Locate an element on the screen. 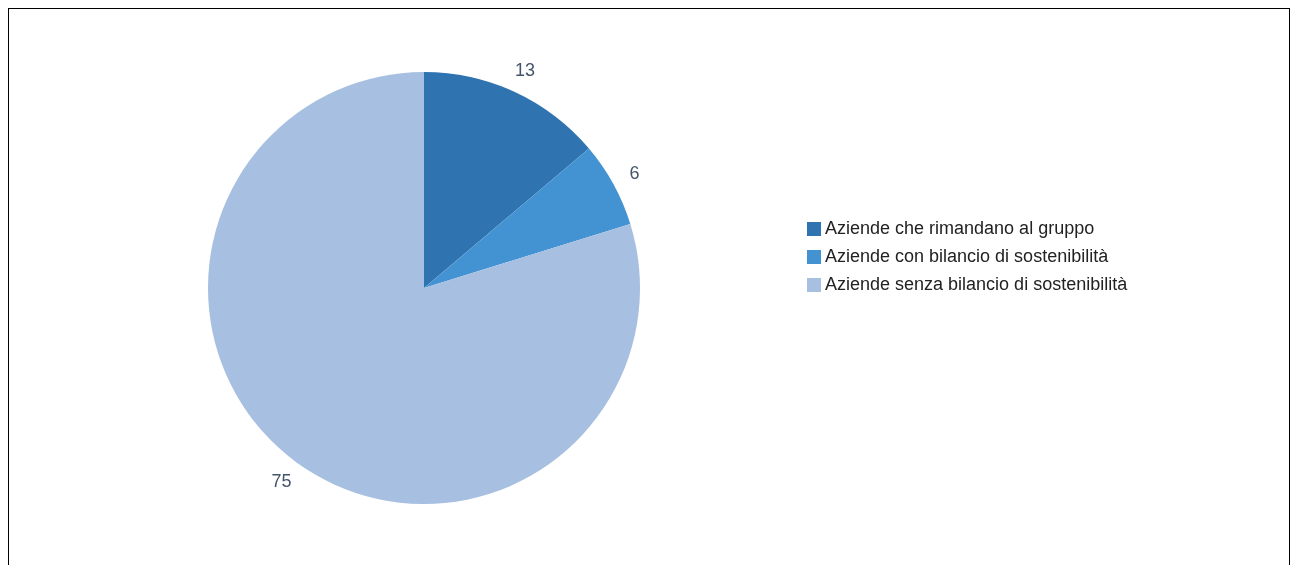  data-label: 6 is located at coordinates (634, 172).